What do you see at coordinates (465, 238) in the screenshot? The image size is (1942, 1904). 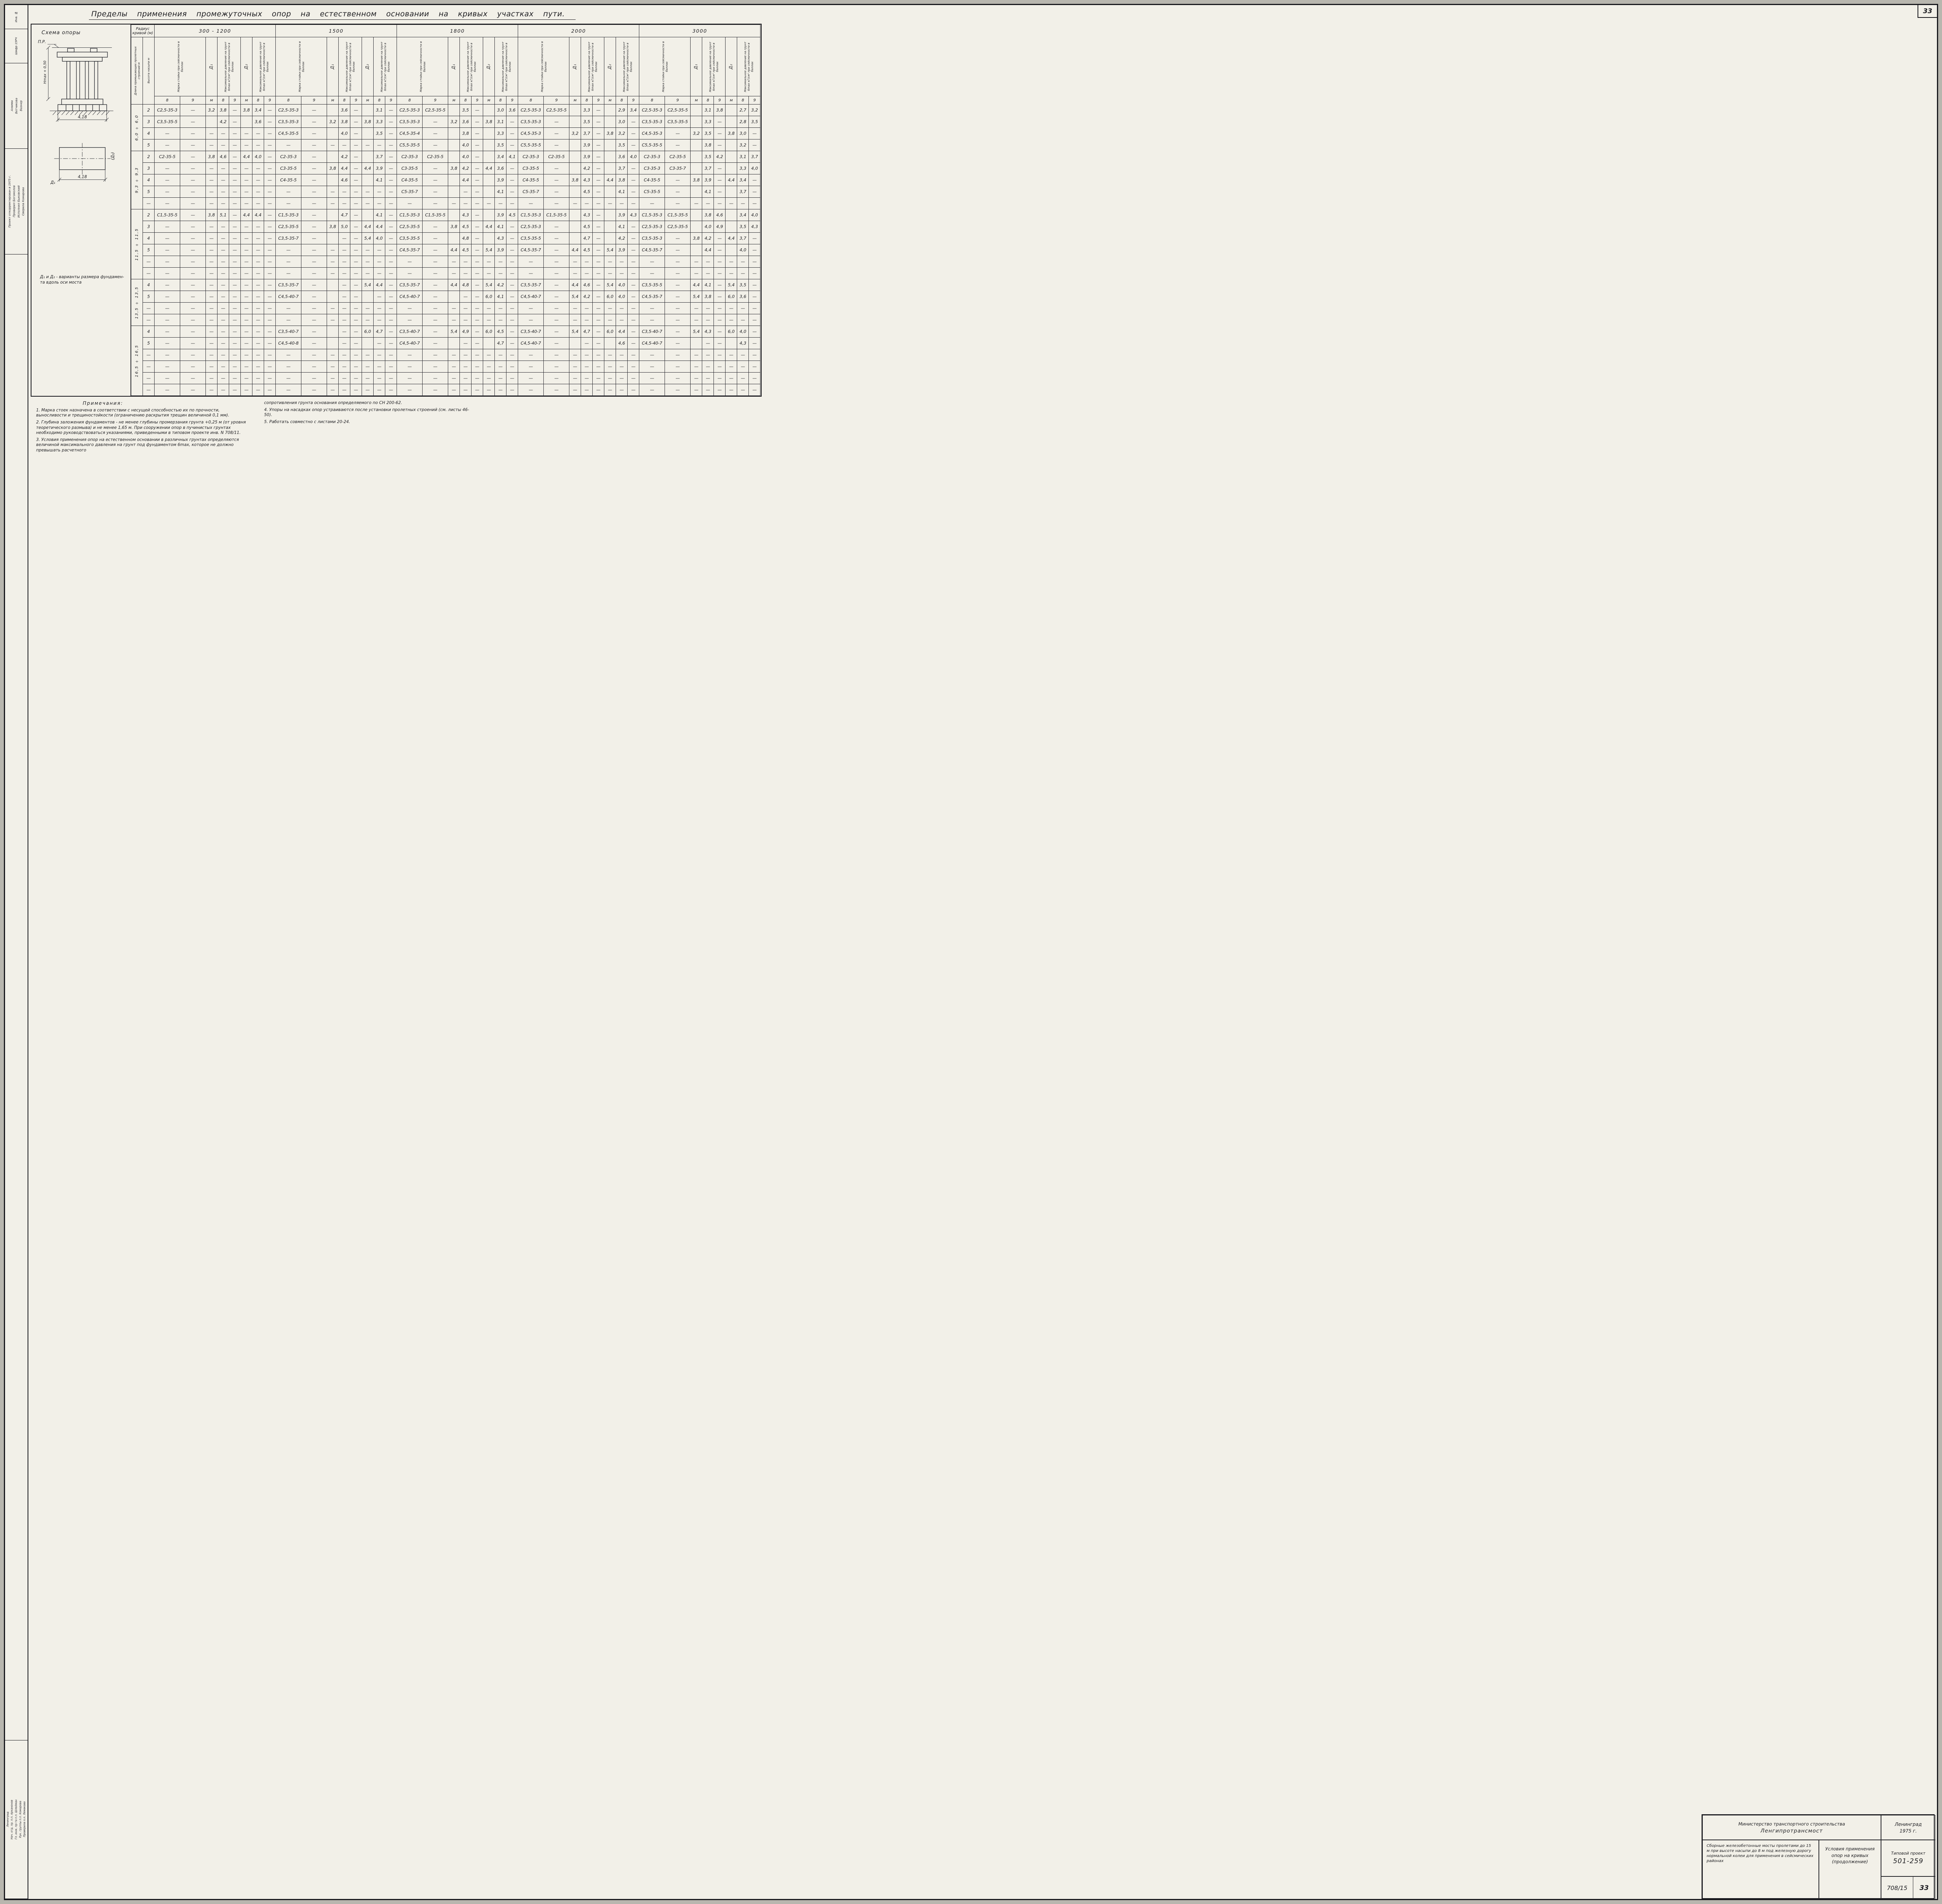 I see `table-cell: 4,8` at bounding box center [465, 238].